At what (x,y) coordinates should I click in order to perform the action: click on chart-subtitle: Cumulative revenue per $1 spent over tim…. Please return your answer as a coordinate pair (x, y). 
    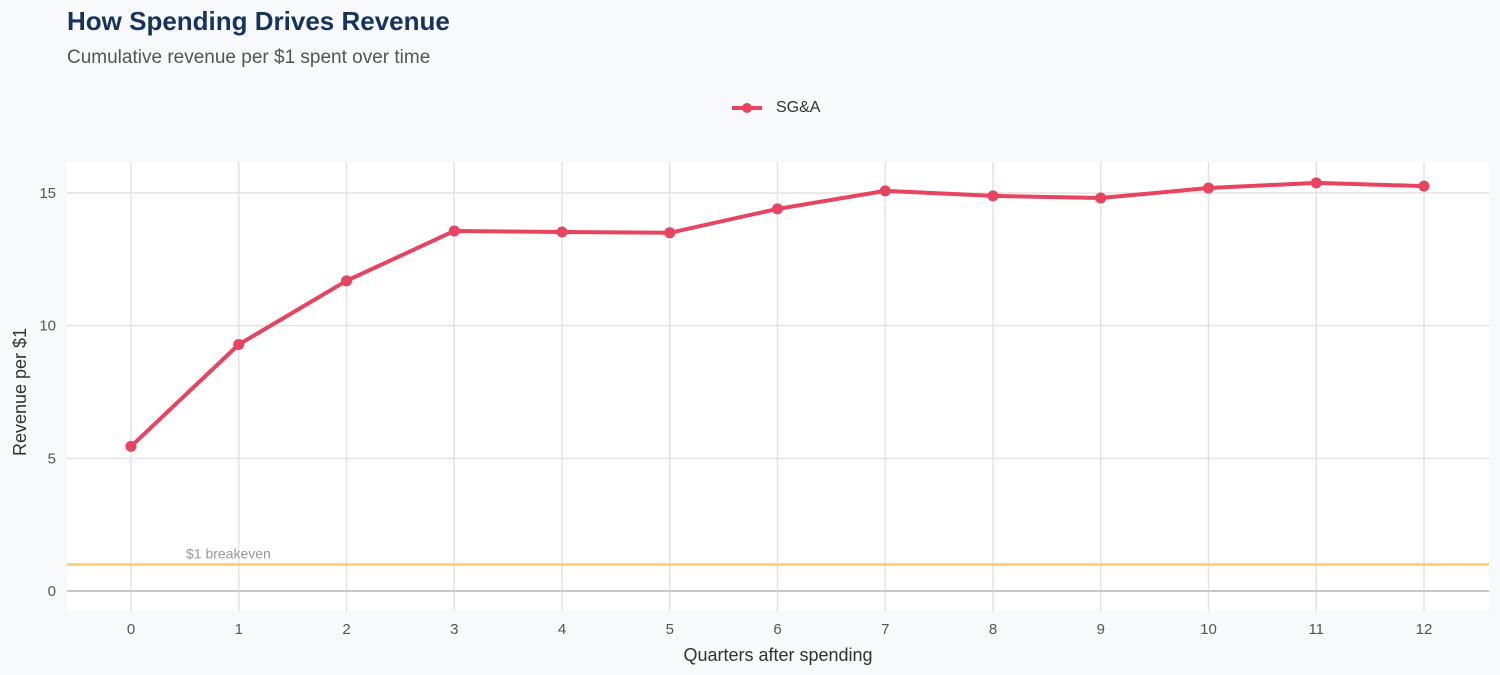
    Looking at the image, I should click on (249, 57).